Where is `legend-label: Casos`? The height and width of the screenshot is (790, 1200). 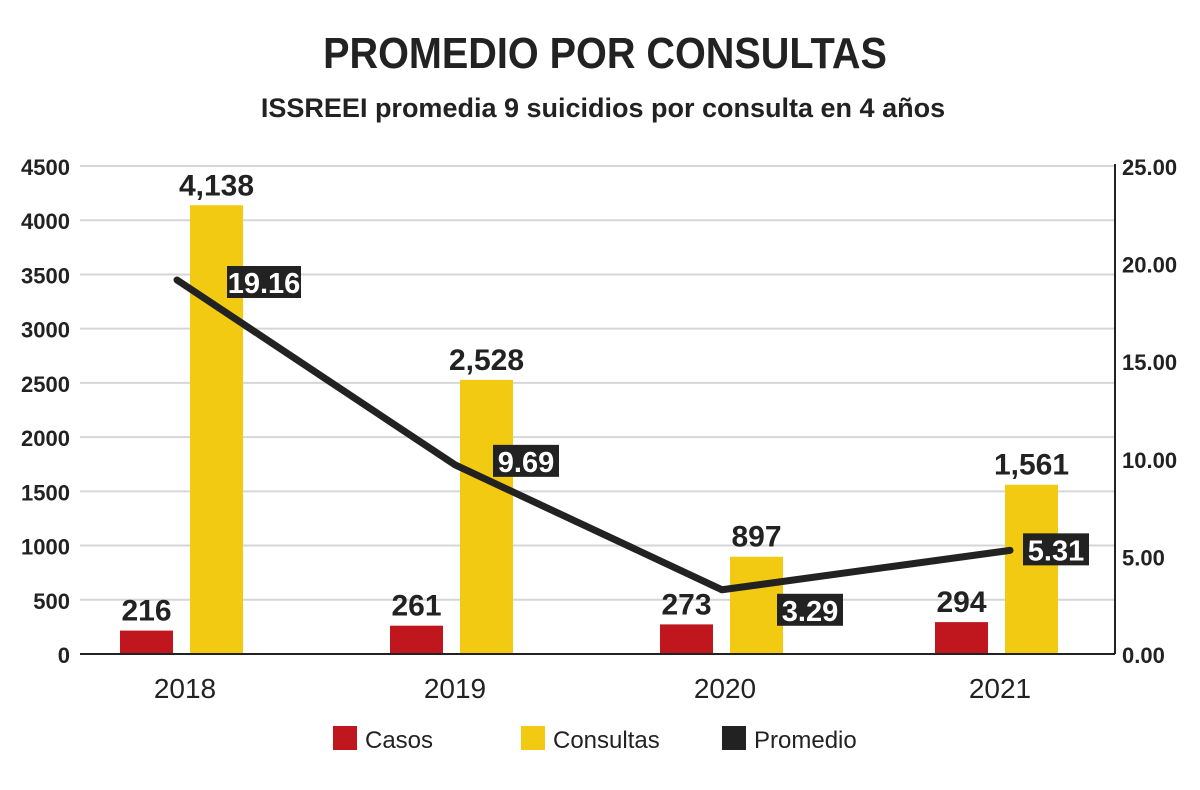
legend-label: Casos is located at coordinates (399, 740).